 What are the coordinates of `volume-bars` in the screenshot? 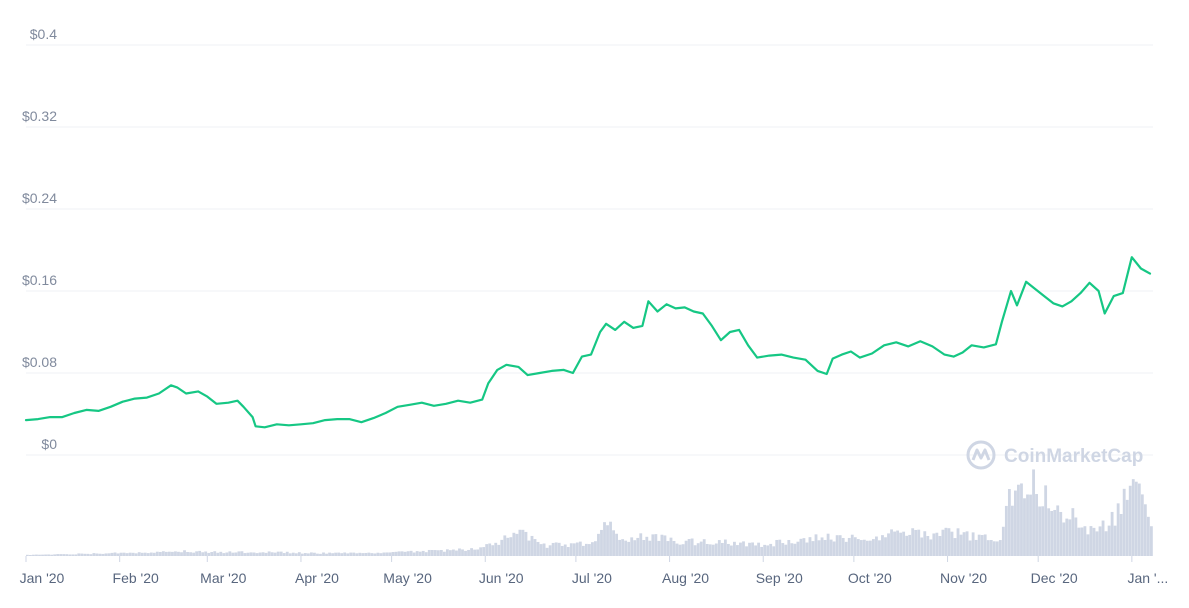 It's located at (589, 512).